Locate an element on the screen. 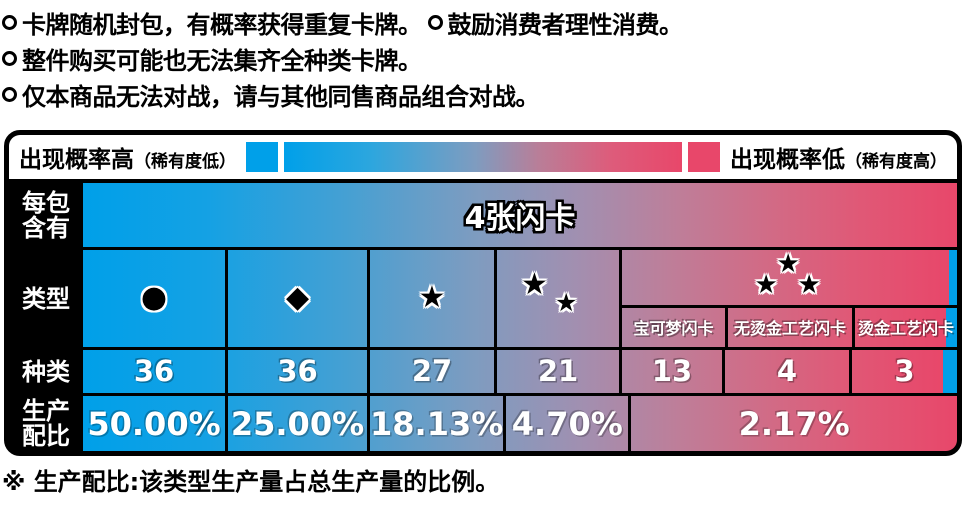 The height and width of the screenshot is (506, 968). ratio-value: 2.17% is located at coordinates (794, 423).